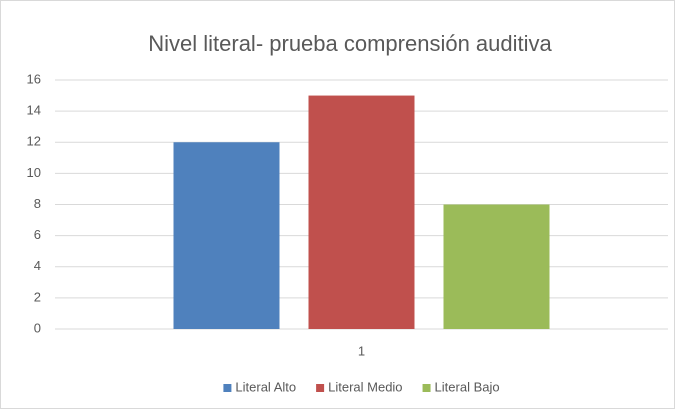  What do you see at coordinates (365, 386) in the screenshot?
I see `legend-label: Literal Medio` at bounding box center [365, 386].